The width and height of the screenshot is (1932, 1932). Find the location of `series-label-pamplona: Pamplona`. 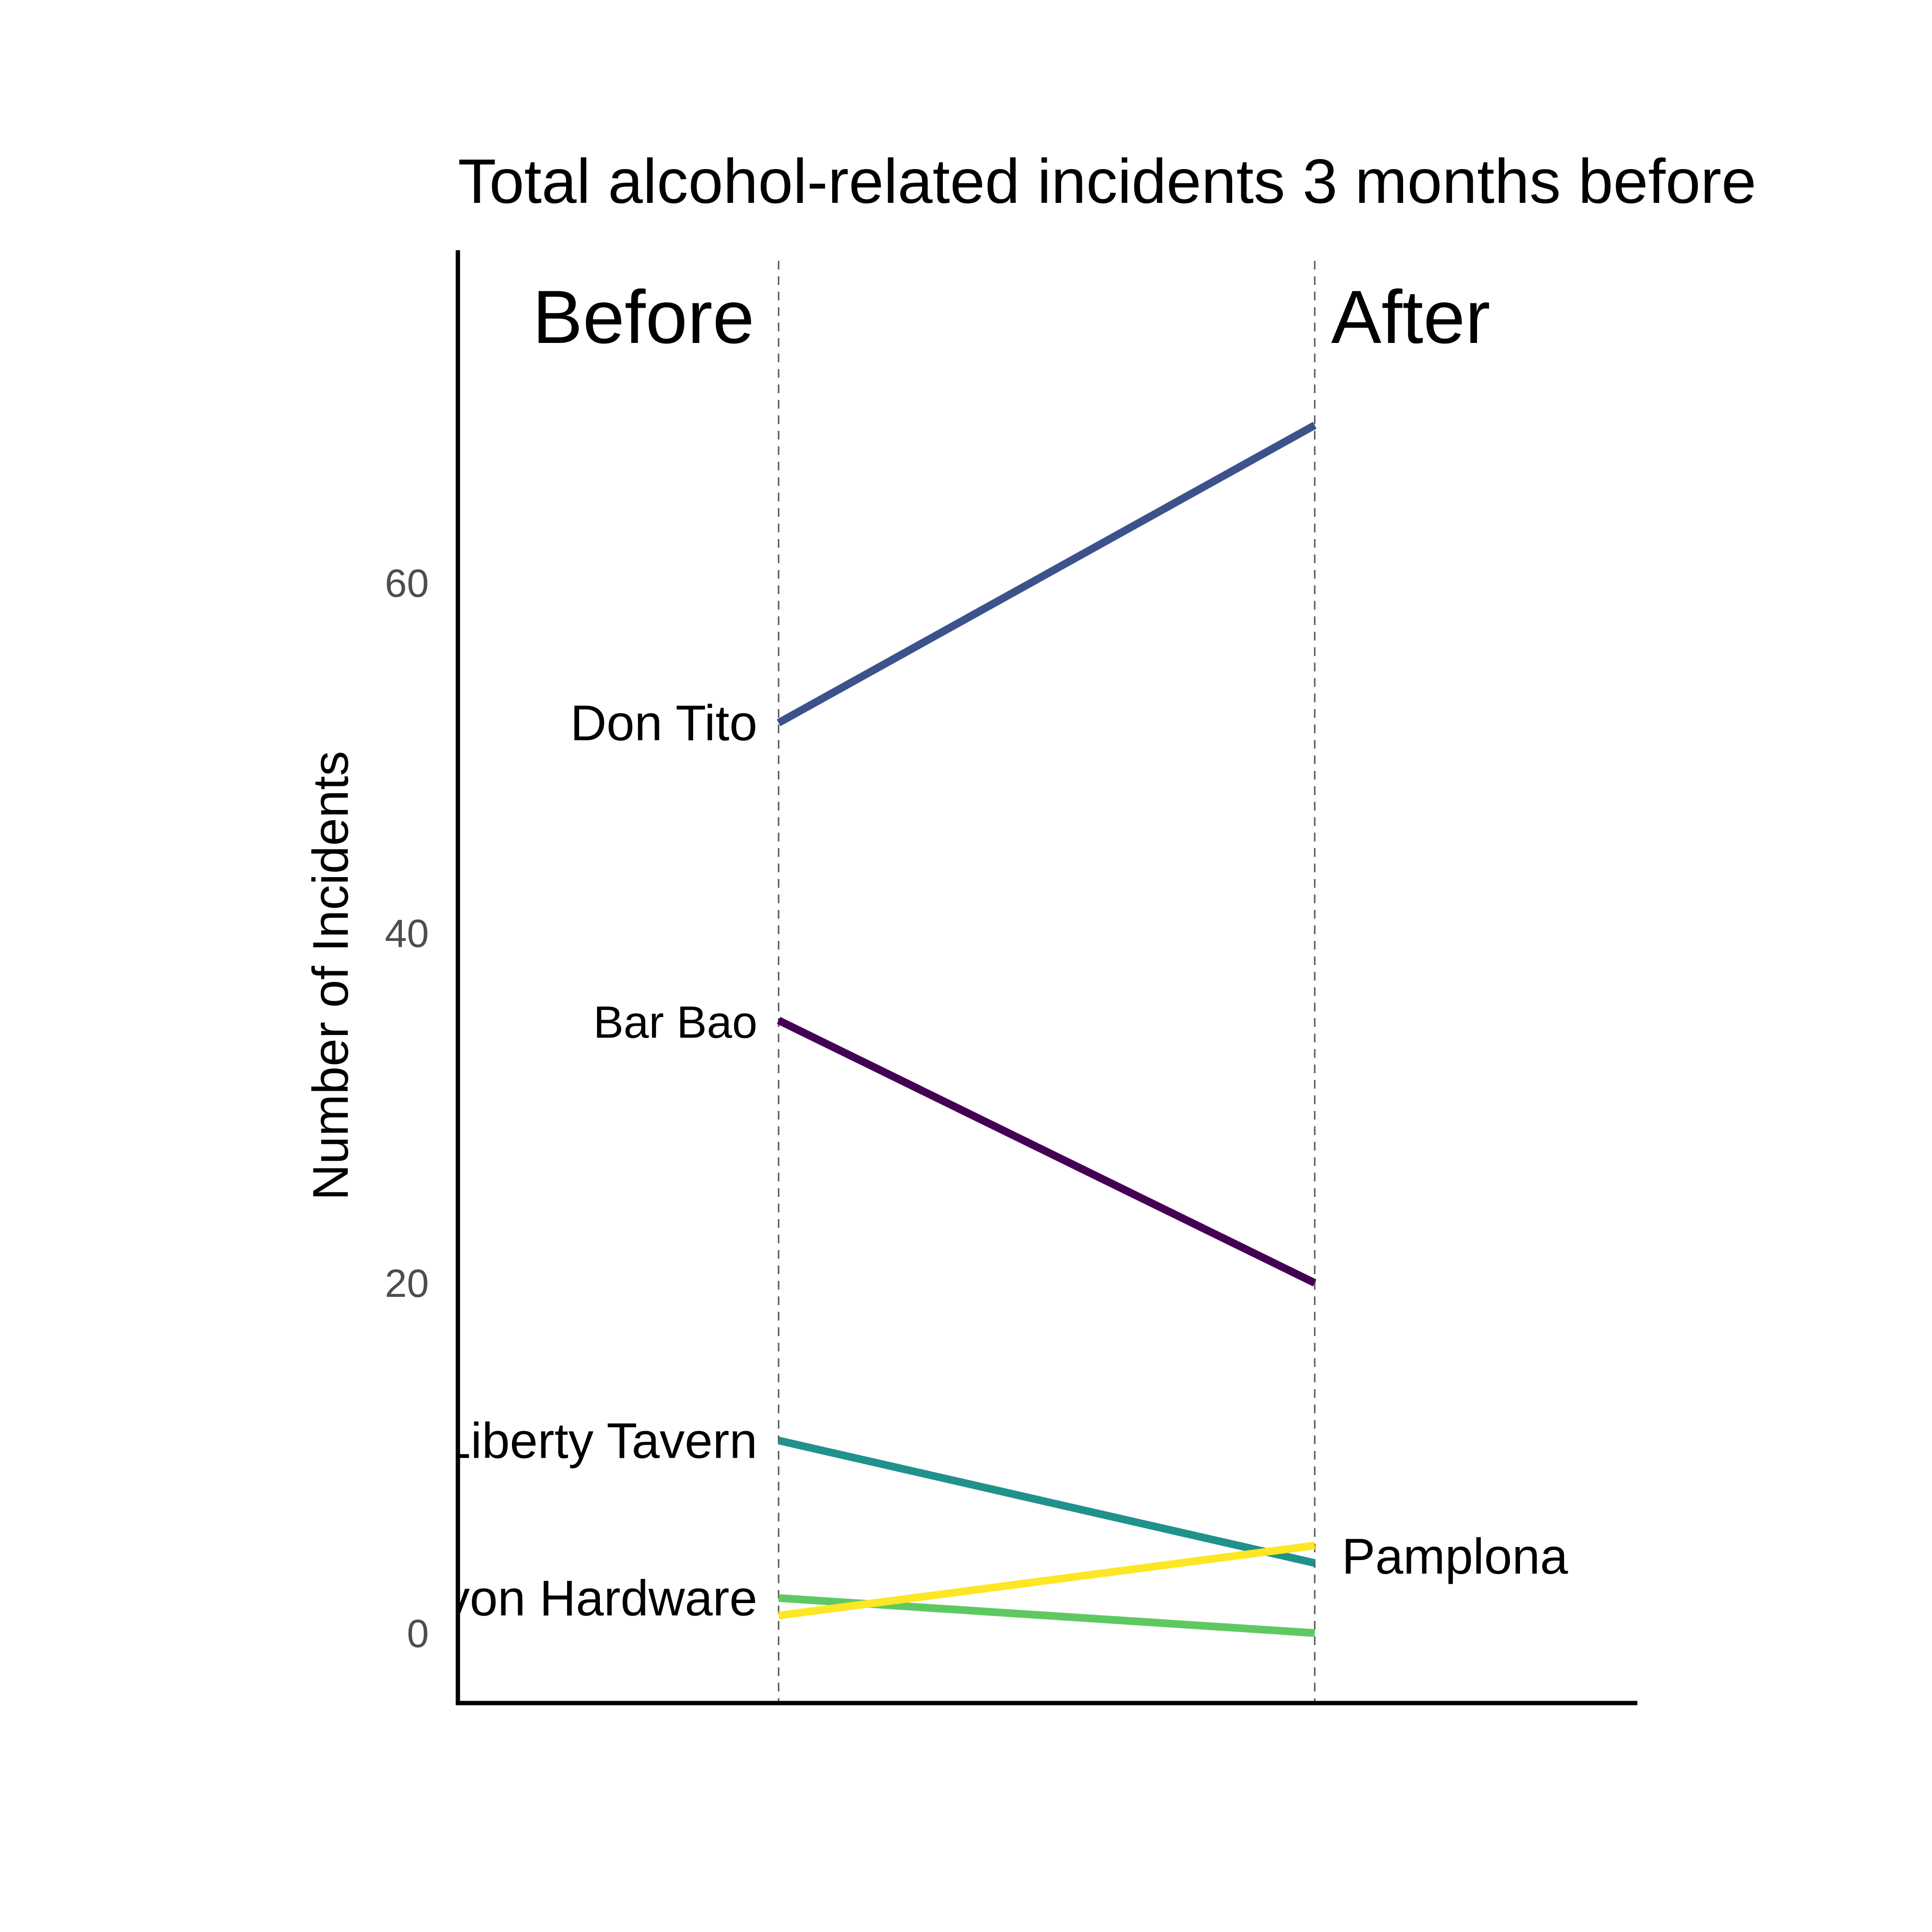

series-label-pamplona: Pamplona is located at coordinates (1455, 1557).